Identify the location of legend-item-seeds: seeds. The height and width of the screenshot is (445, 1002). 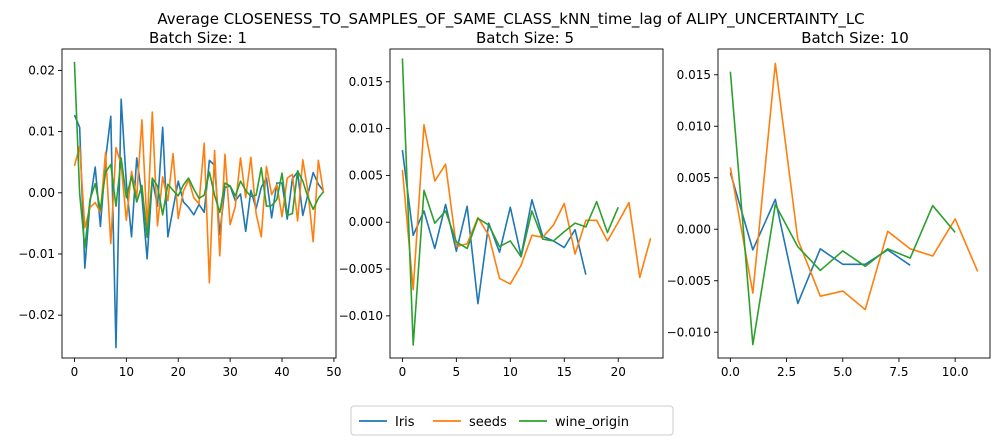
(470, 422).